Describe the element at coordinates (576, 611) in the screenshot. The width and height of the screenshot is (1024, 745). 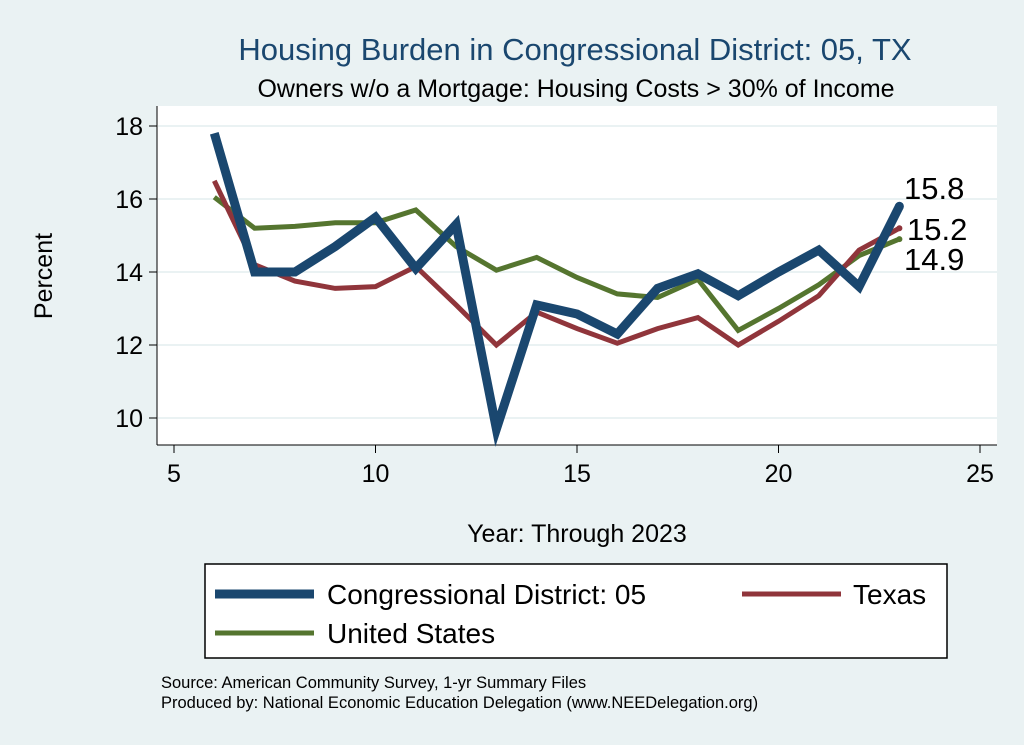
I see `legend-box` at that location.